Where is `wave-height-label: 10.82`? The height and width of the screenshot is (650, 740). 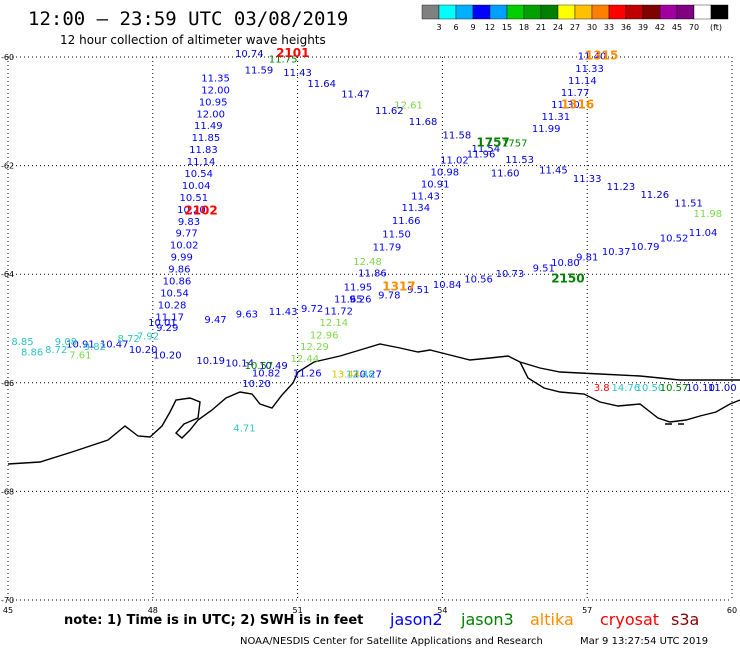 wave-height-label: 10.82 is located at coordinates (266, 373).